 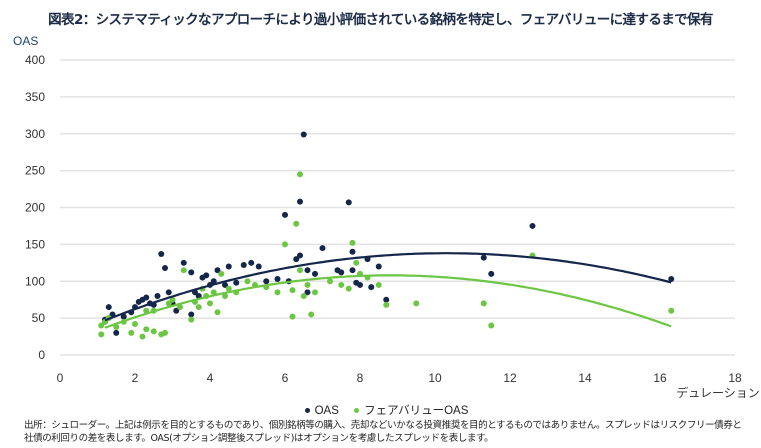 What do you see at coordinates (718, 392) in the screenshot?
I see `x-axis-label: デュレーション` at bounding box center [718, 392].